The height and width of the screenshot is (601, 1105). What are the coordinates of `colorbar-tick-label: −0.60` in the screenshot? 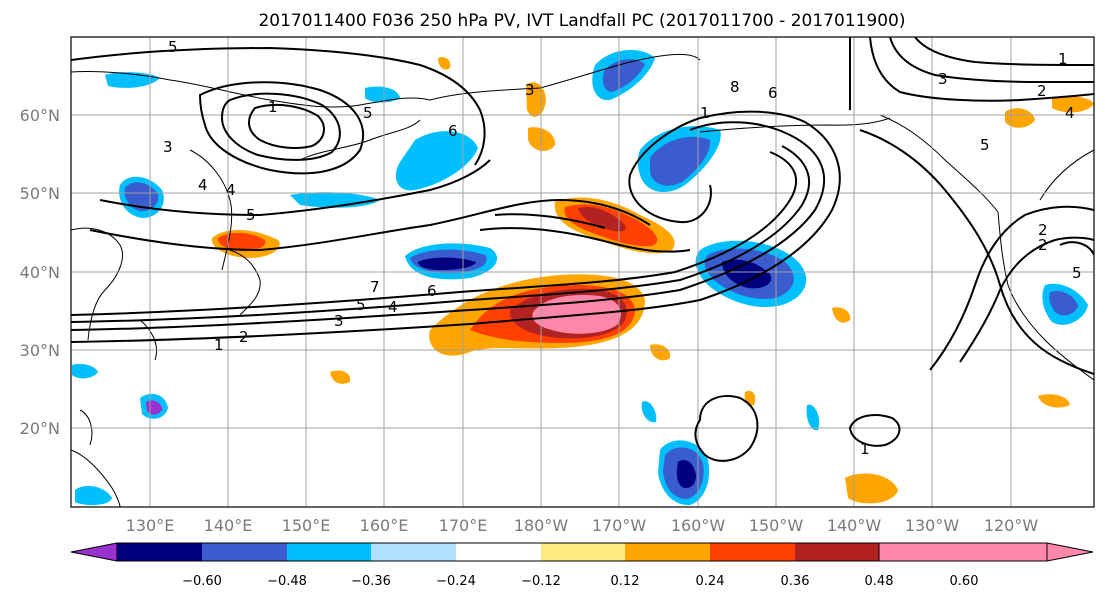 It's located at (202, 581).